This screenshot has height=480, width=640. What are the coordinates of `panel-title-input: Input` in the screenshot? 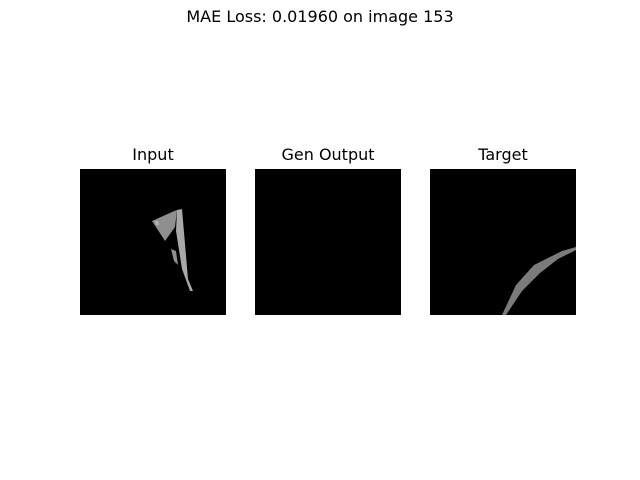 It's located at (153, 154).